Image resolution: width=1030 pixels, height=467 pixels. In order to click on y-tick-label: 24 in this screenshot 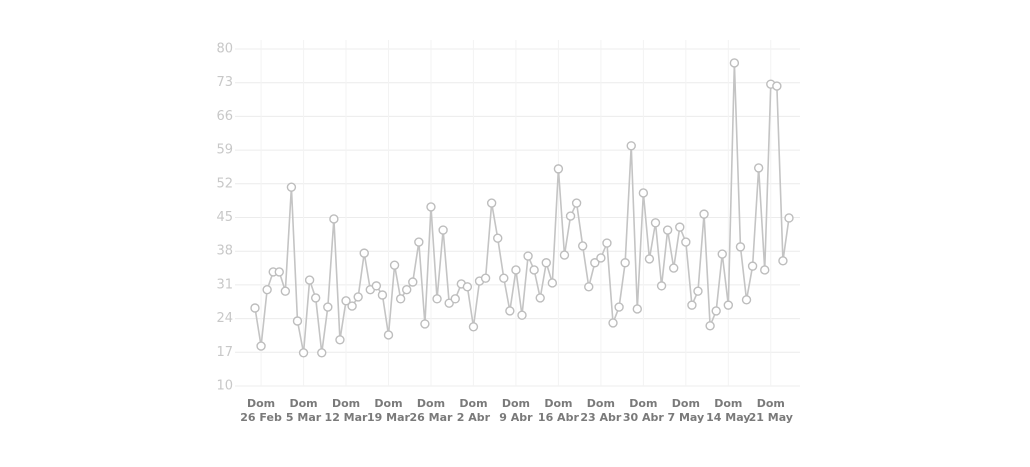, I will do `click(224, 318)`.